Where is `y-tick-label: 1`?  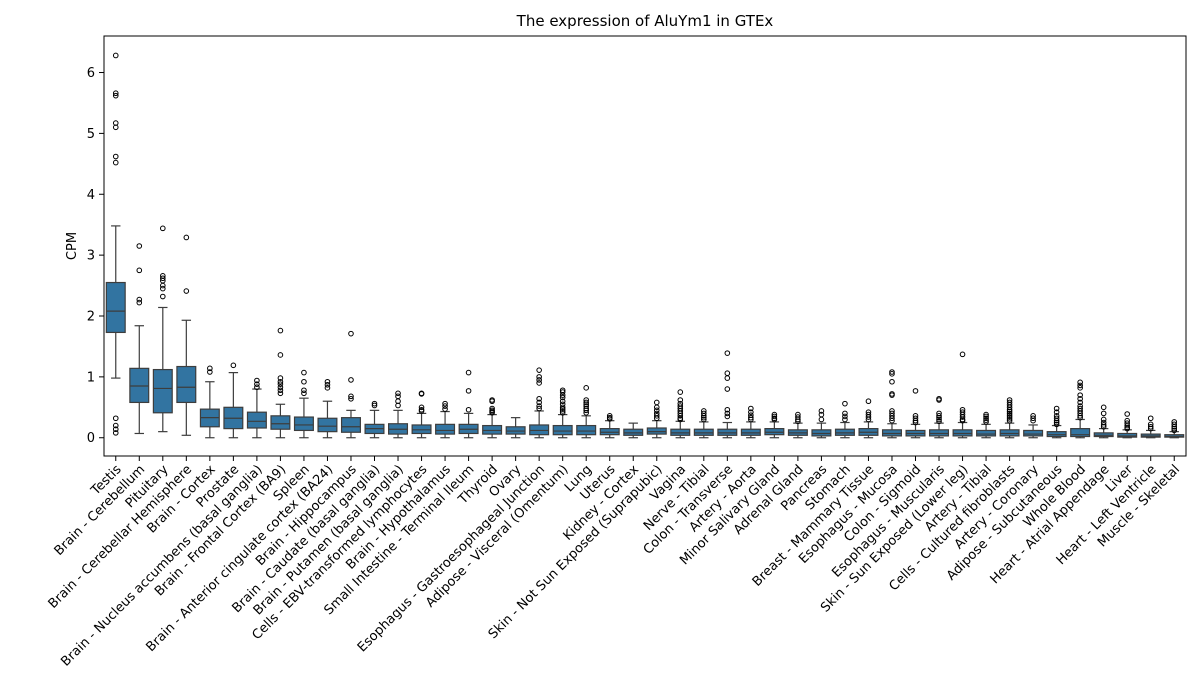 y-tick-label: 1 is located at coordinates (91, 377).